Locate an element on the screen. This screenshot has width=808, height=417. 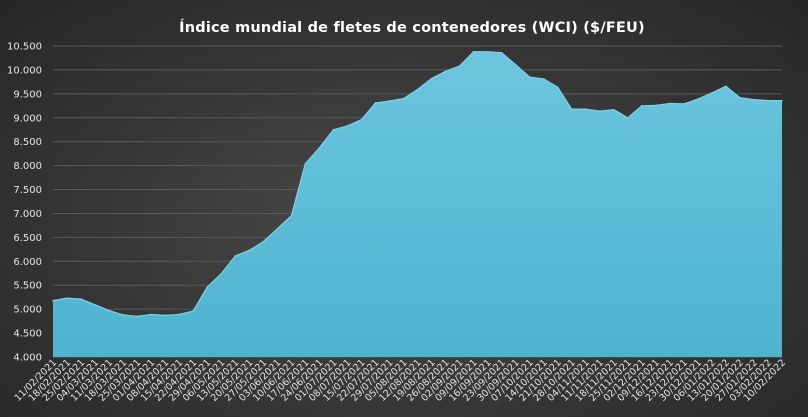
y-tick-label: 7.000 is located at coordinates (27, 214).